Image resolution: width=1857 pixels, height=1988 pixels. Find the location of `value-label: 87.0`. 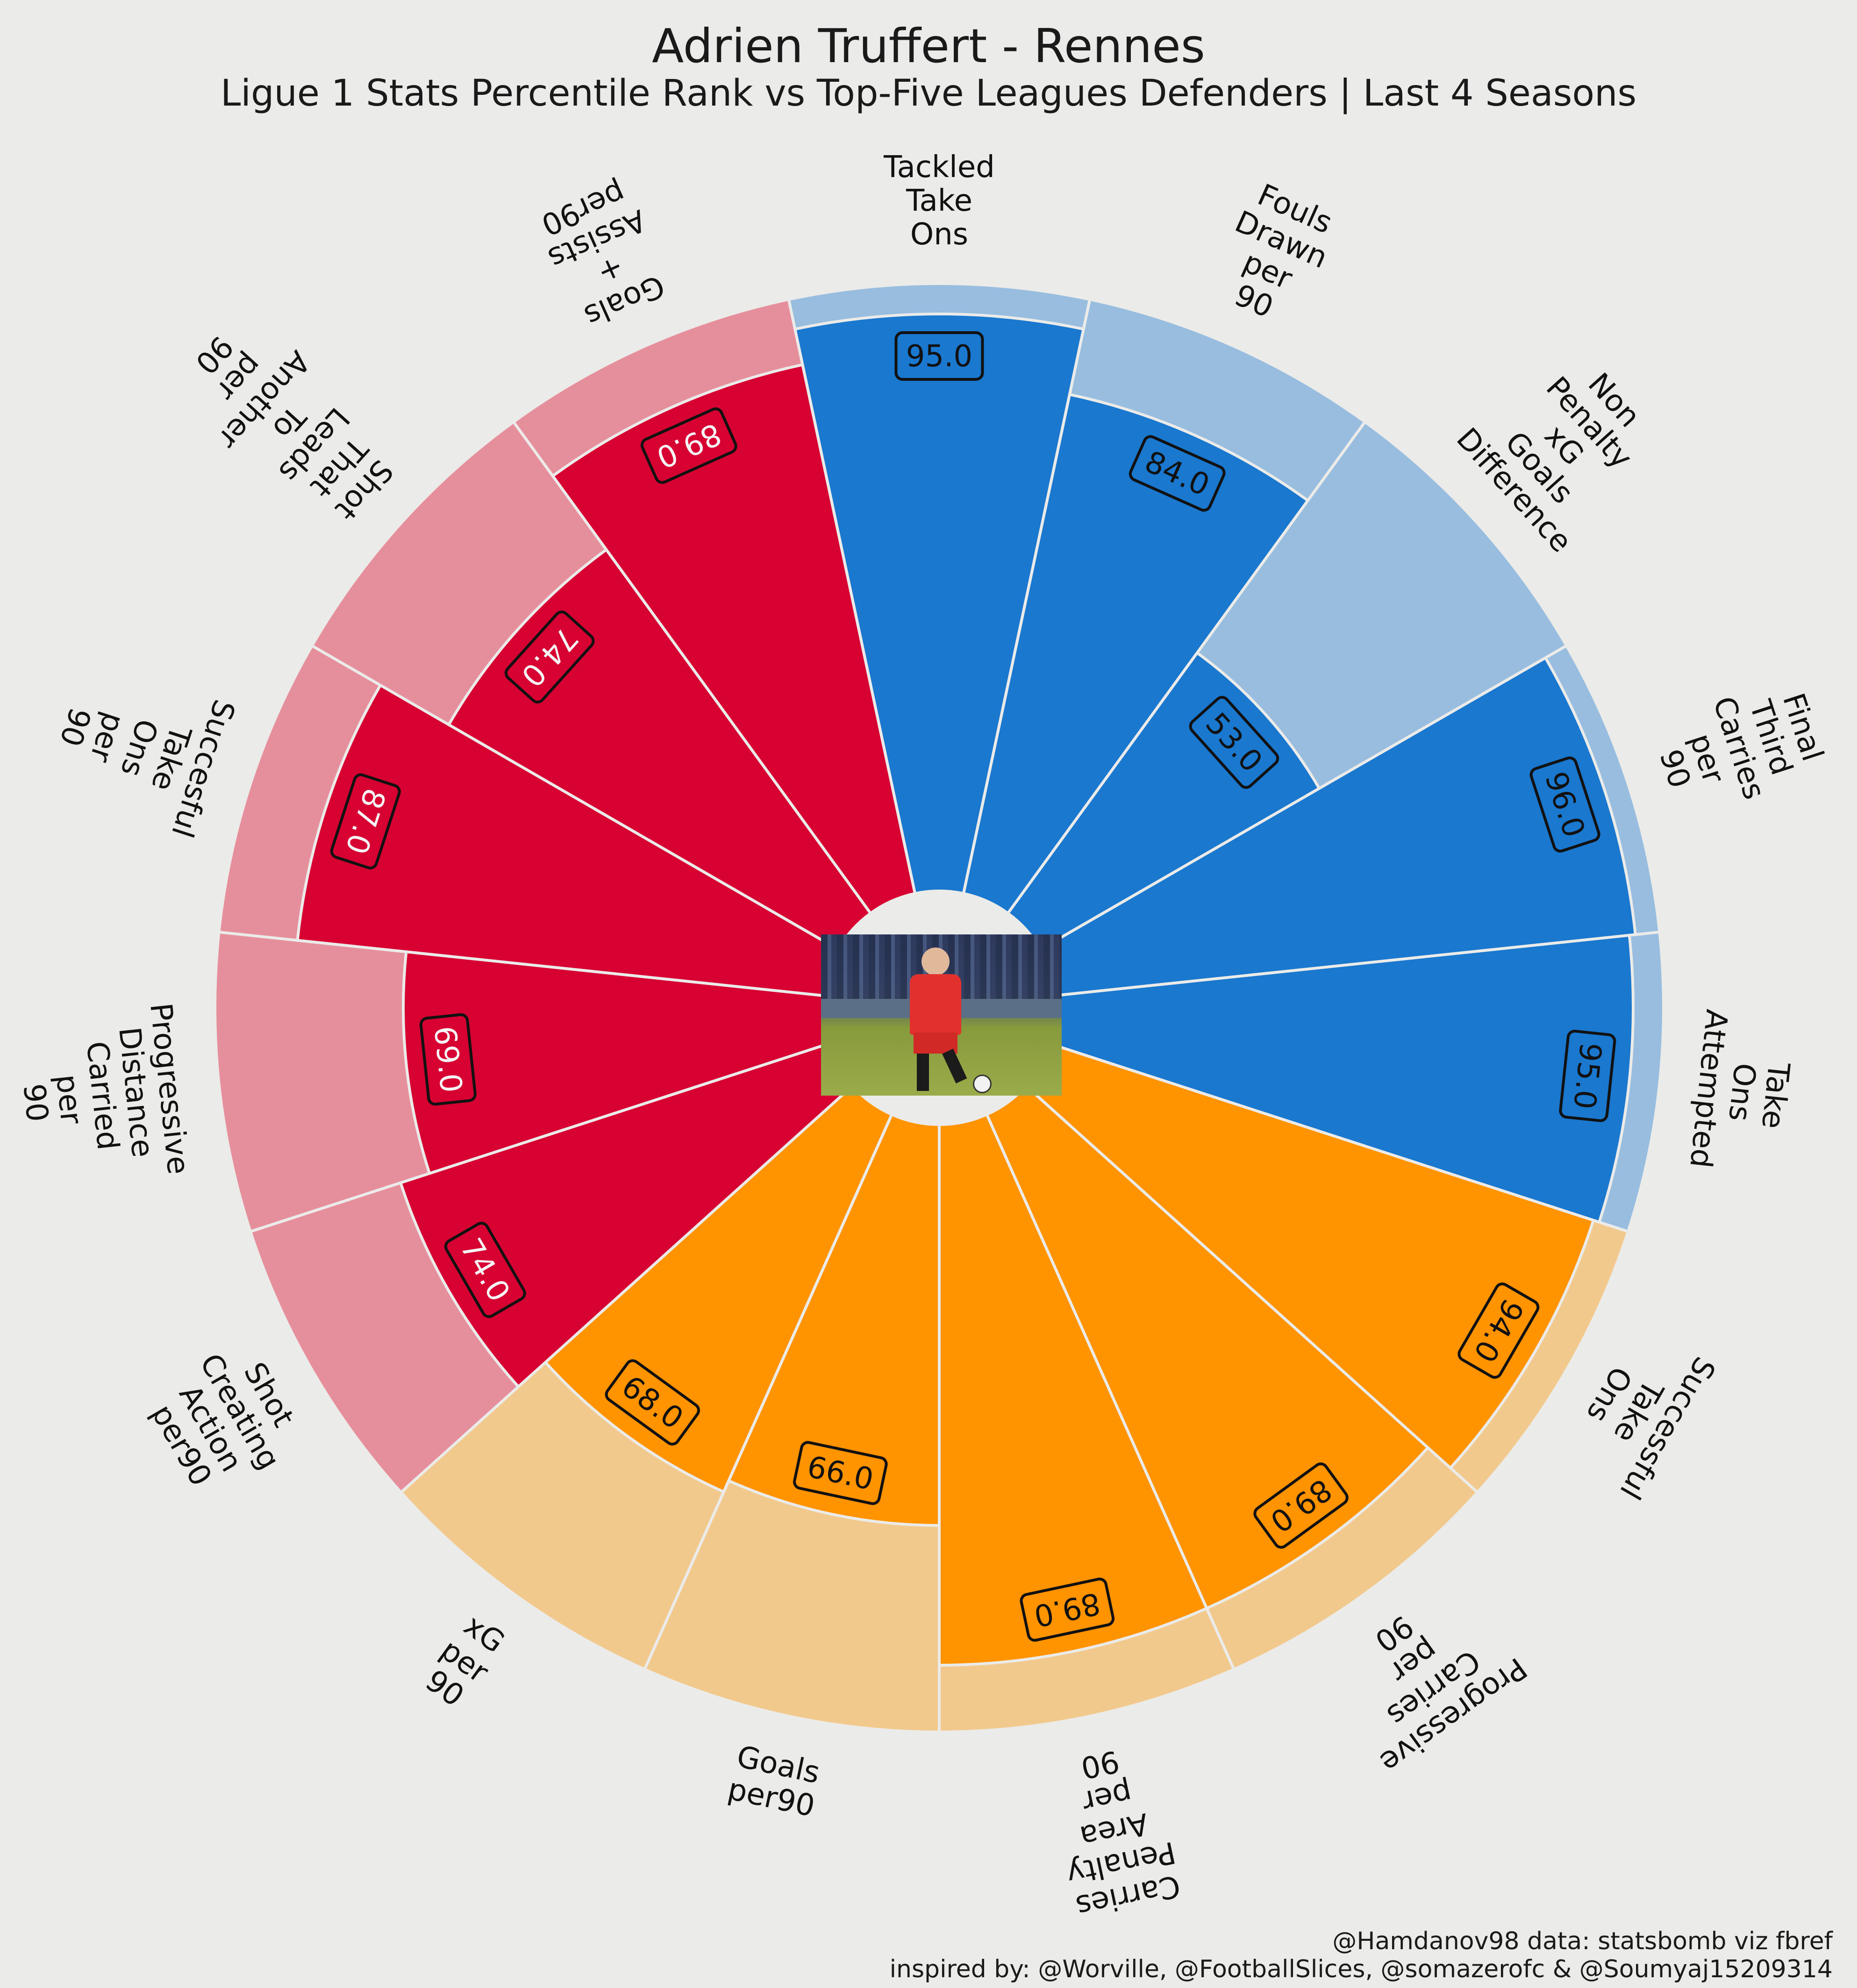

value-label: 87.0 is located at coordinates (365, 821).